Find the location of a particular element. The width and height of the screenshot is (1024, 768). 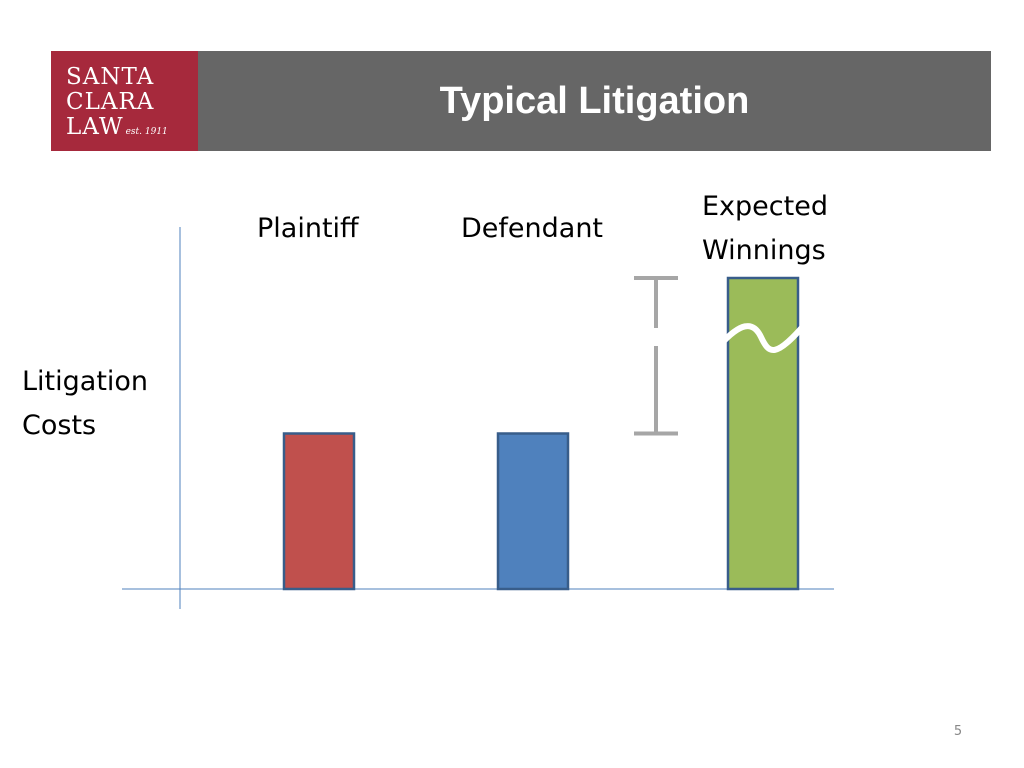

logo-line-3: LAW est. 1911 is located at coordinates (117, 129).